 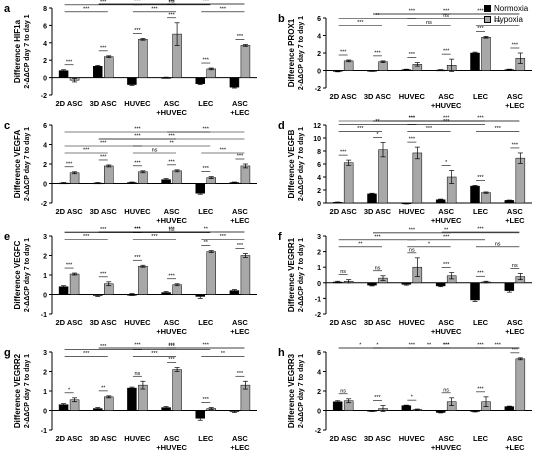 What do you see at coordinates (281, 353) in the screenshot?
I see `panel-h-letter: h` at bounding box center [281, 353].